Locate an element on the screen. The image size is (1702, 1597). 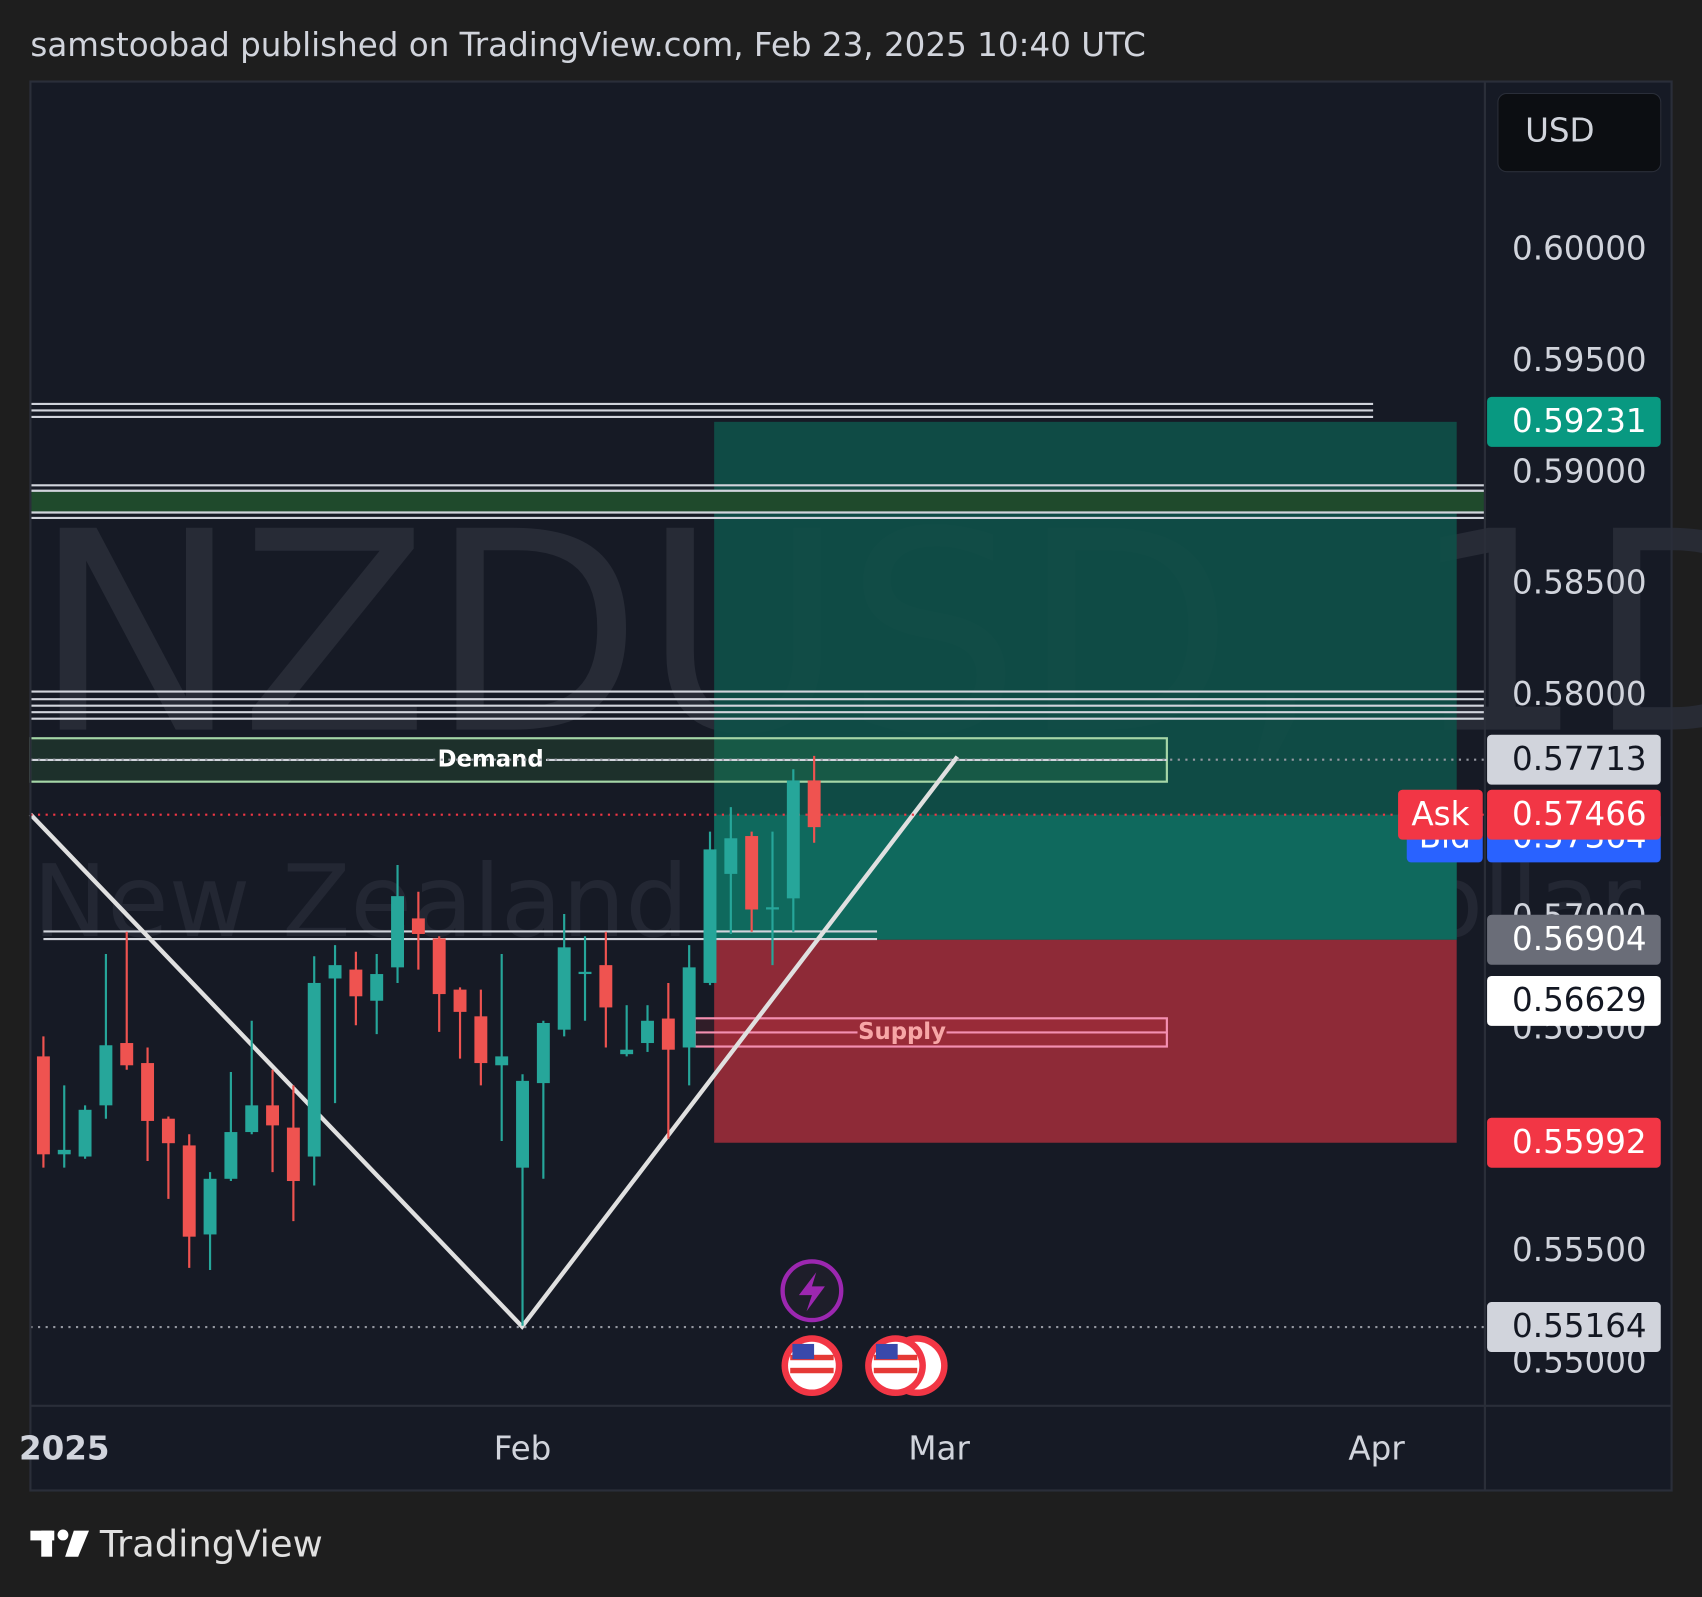
y-tick-label: 0.59000 is located at coordinates (1579, 471).